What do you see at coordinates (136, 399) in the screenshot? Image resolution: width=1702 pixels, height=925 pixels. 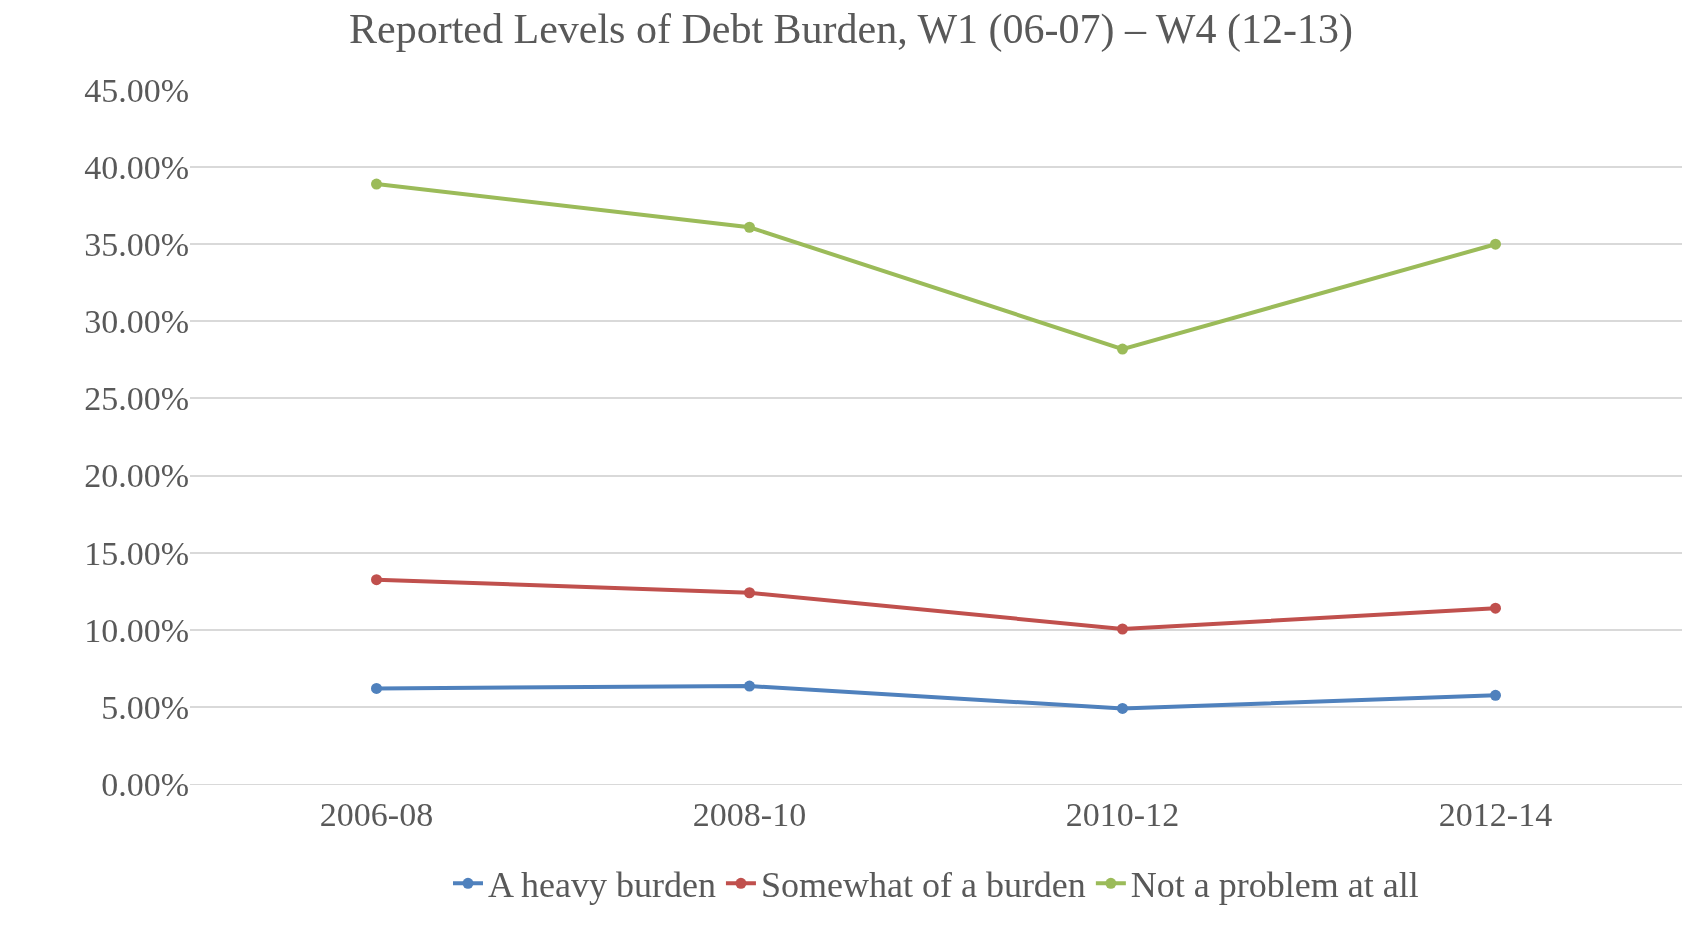 I see `y-tick-label: 25.00%` at bounding box center [136, 399].